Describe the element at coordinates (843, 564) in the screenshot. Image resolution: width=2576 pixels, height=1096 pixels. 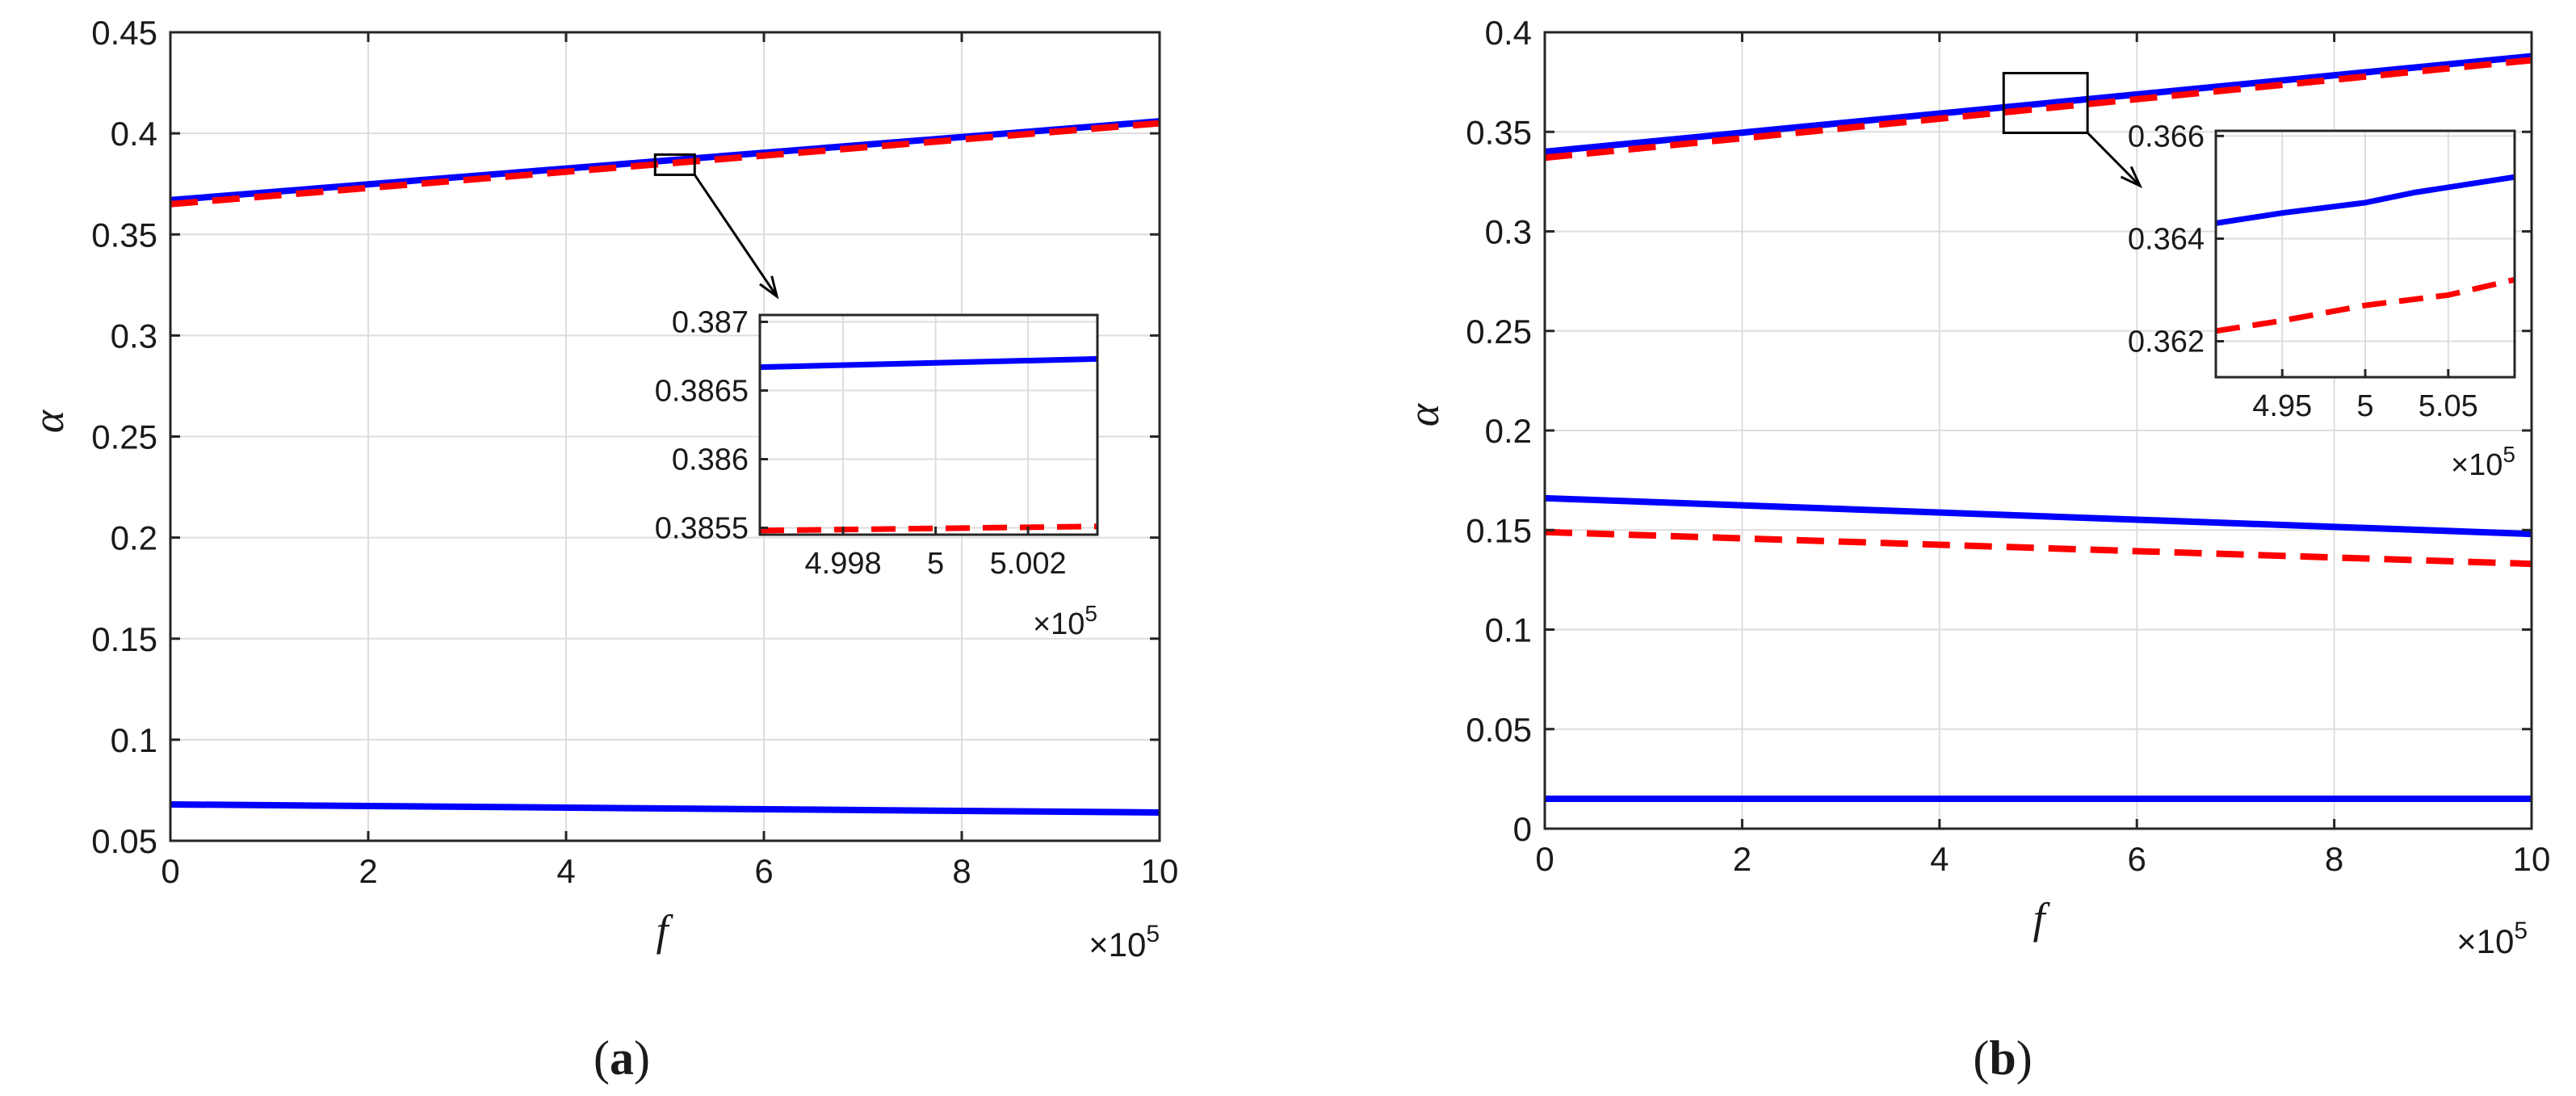
I see `inset-x-tick-label: 4.998` at that location.